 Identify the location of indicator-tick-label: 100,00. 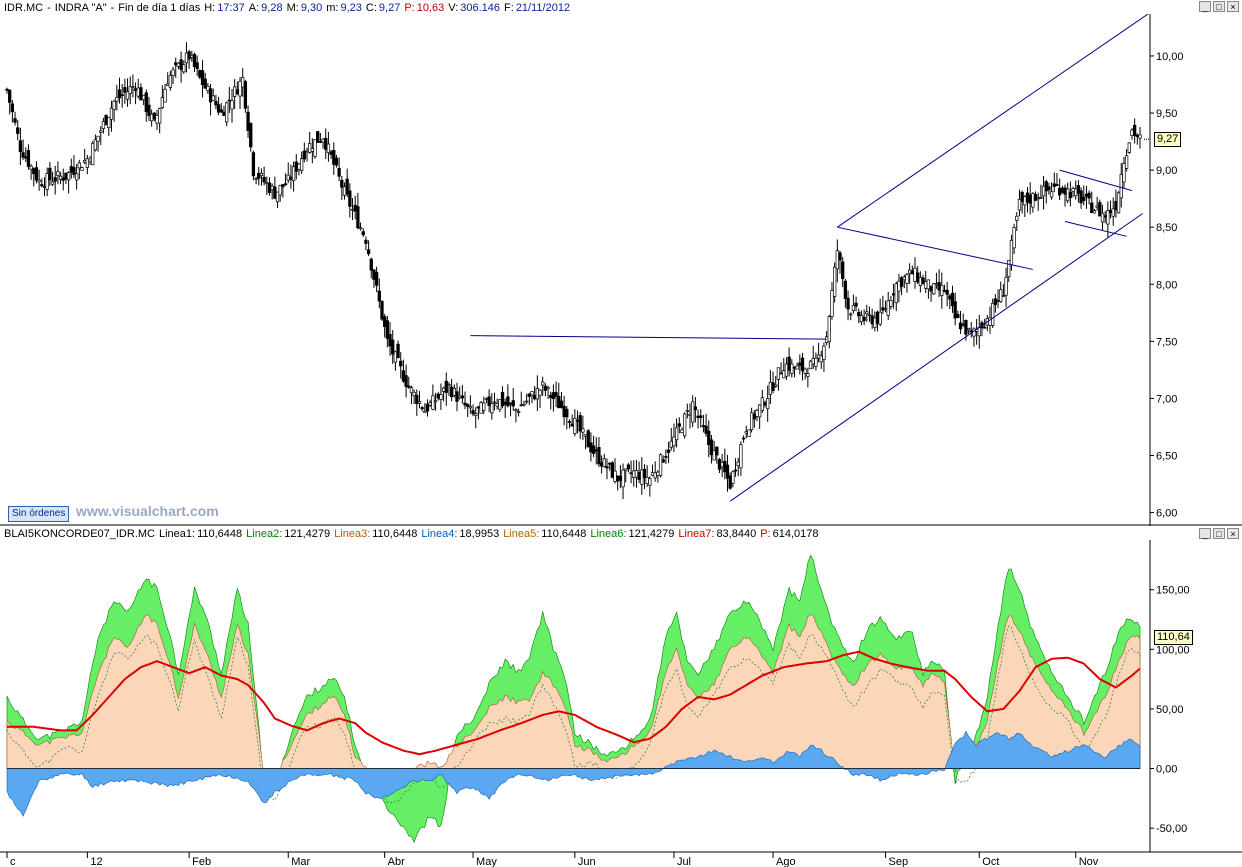
(1173, 650).